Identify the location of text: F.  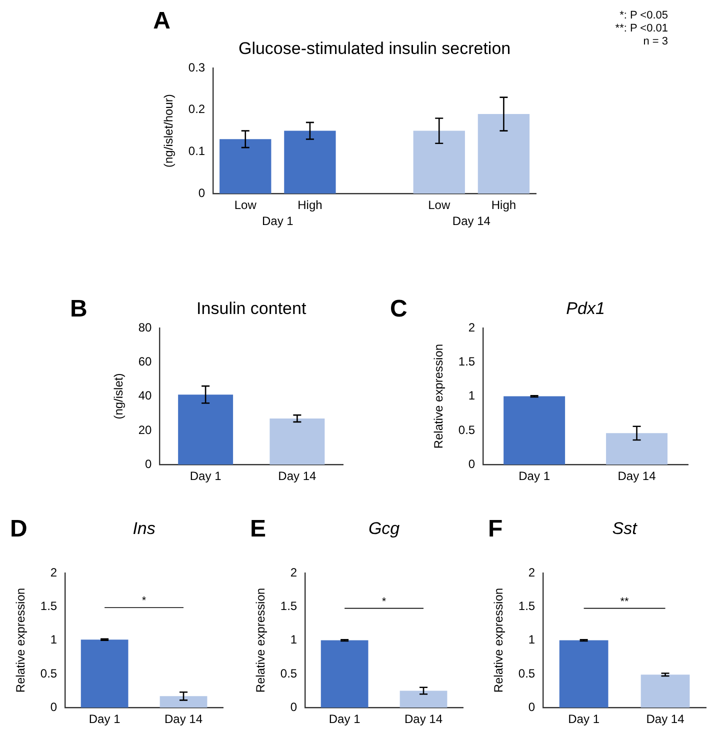
(495, 529).